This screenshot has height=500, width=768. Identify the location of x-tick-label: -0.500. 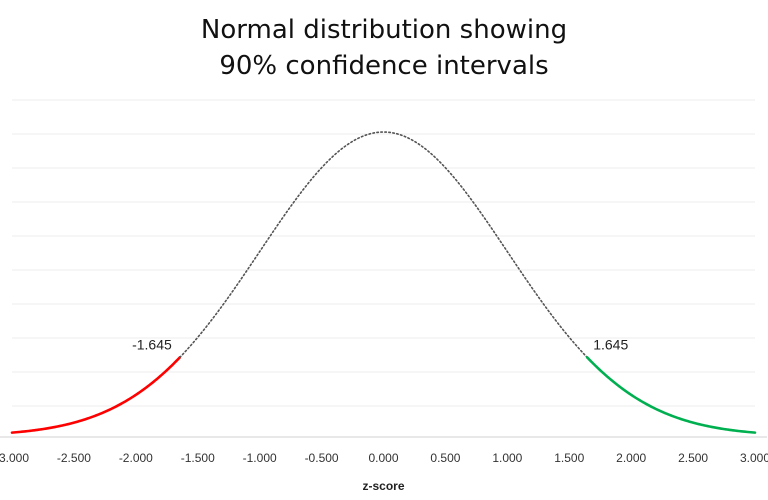
(322, 458).